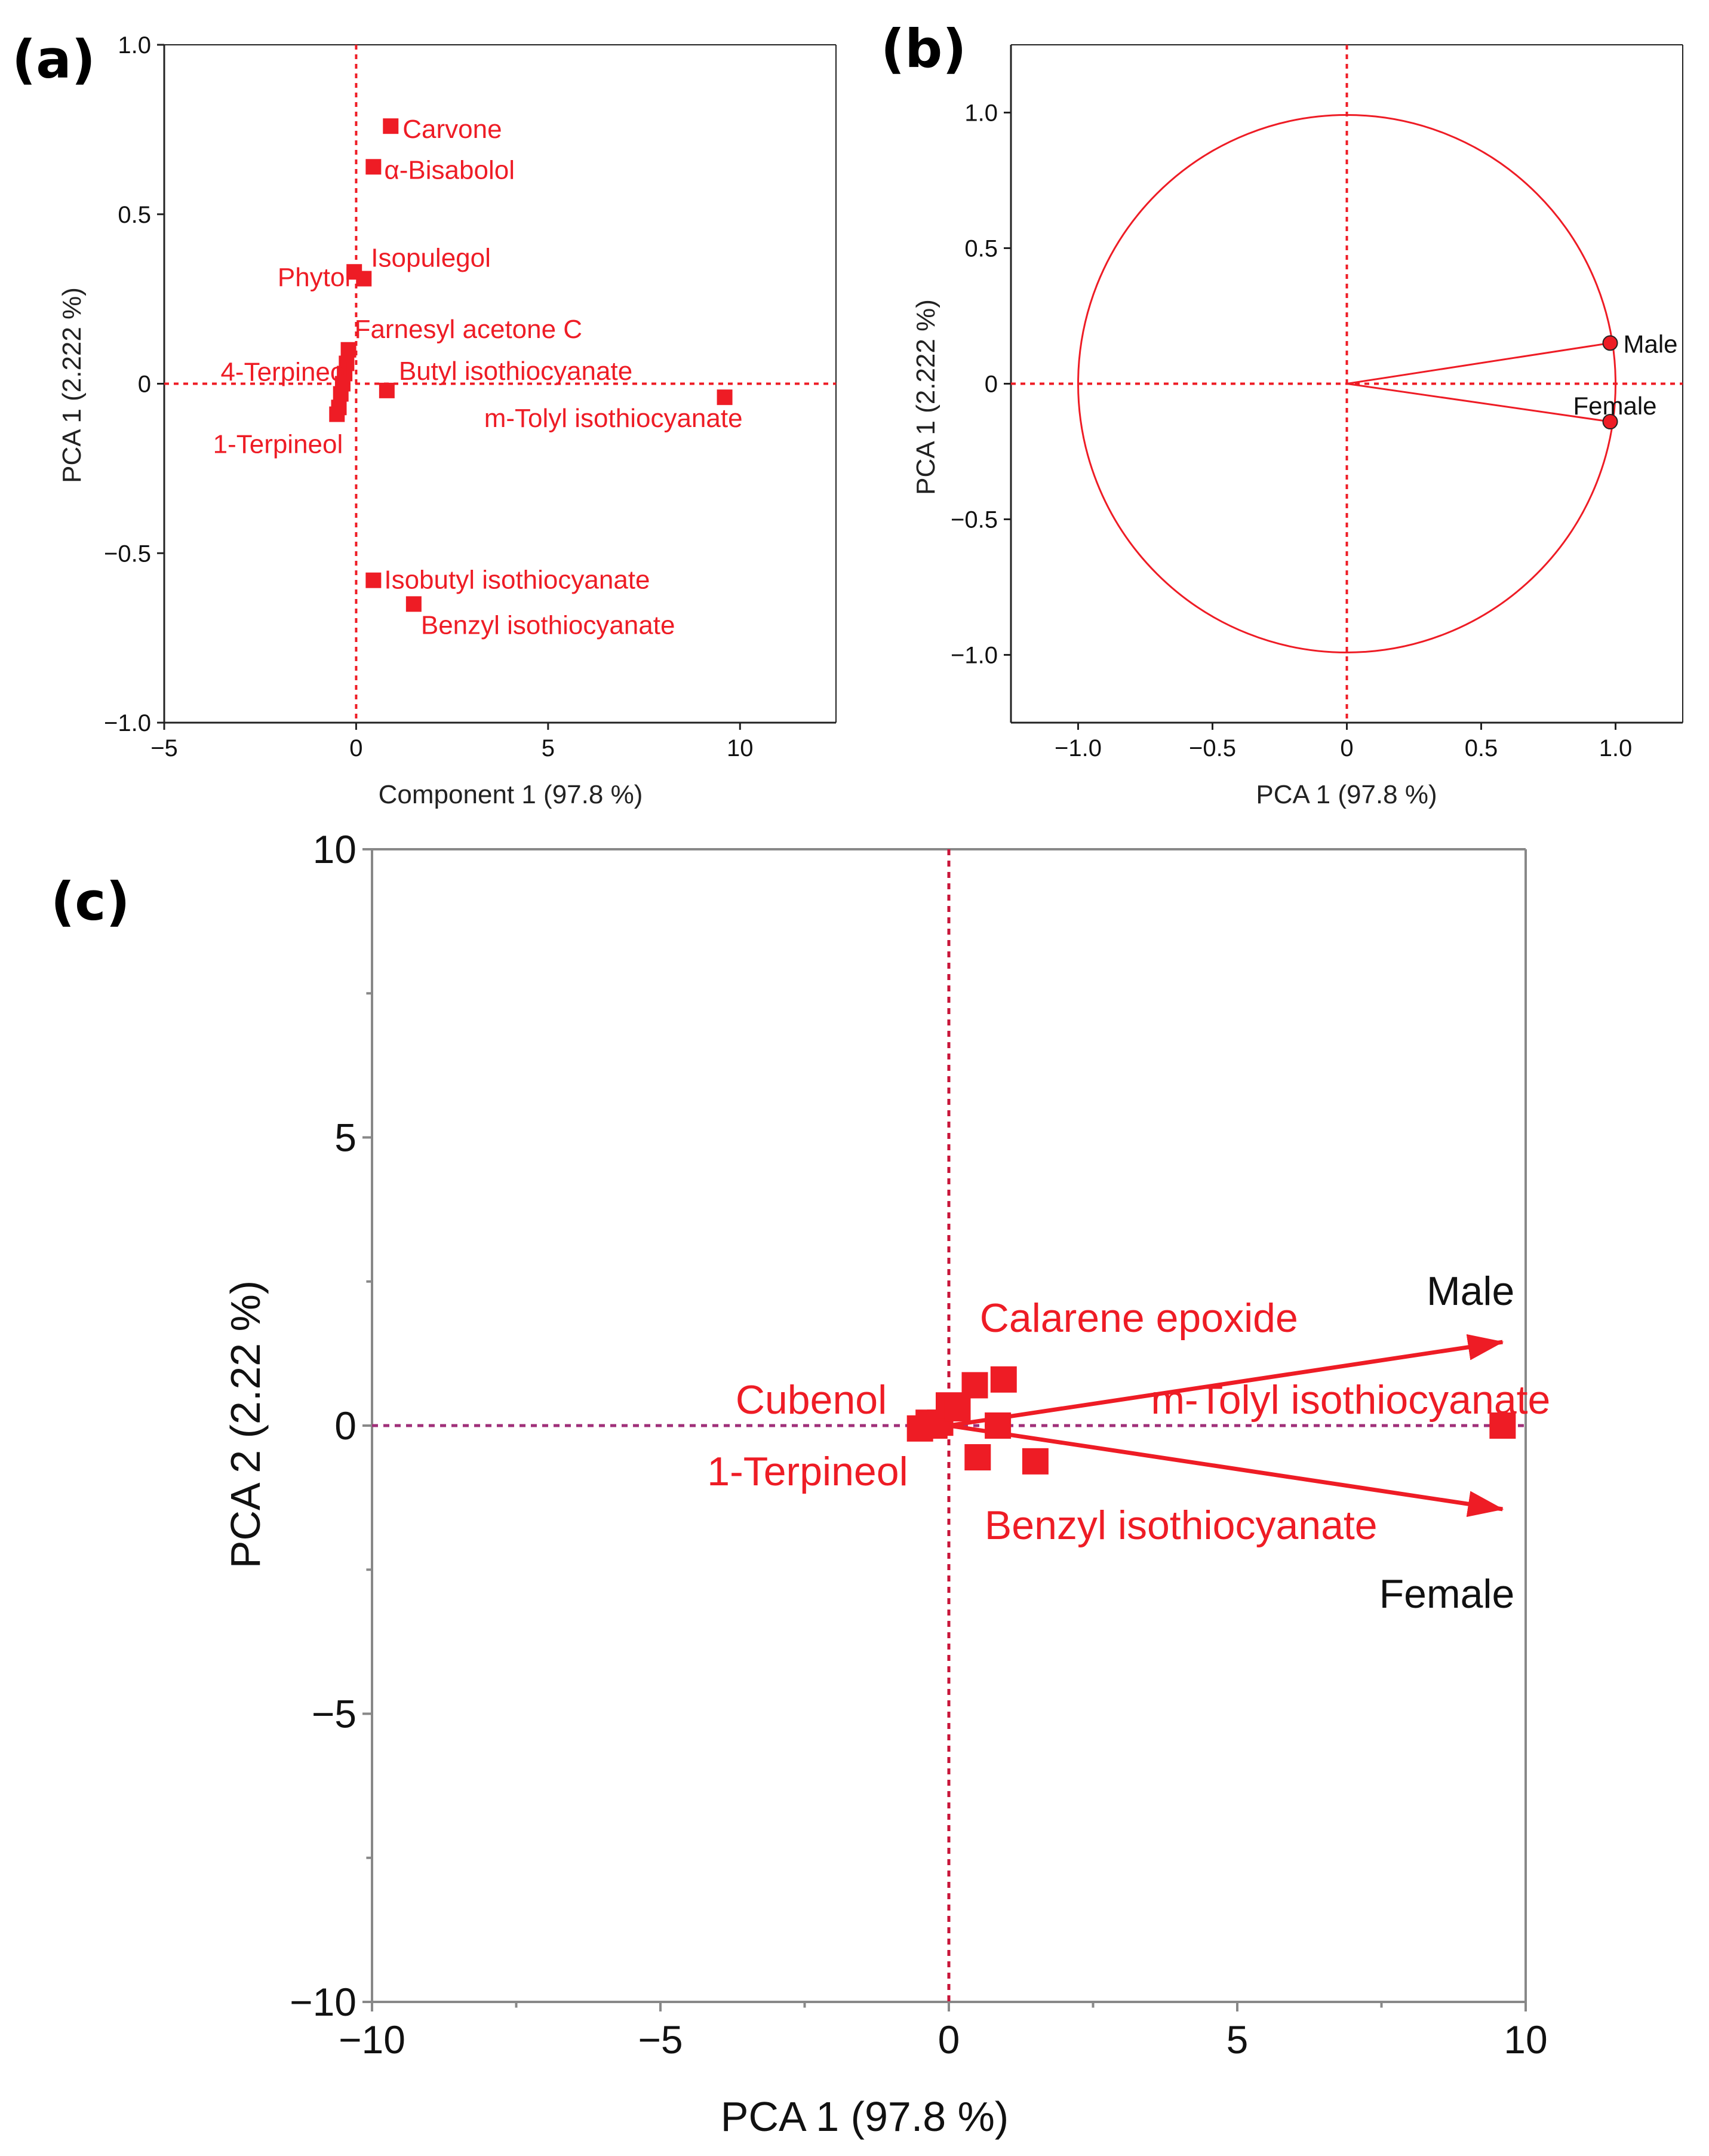  I want to click on y-tick-label: −10, so click(323, 2002).